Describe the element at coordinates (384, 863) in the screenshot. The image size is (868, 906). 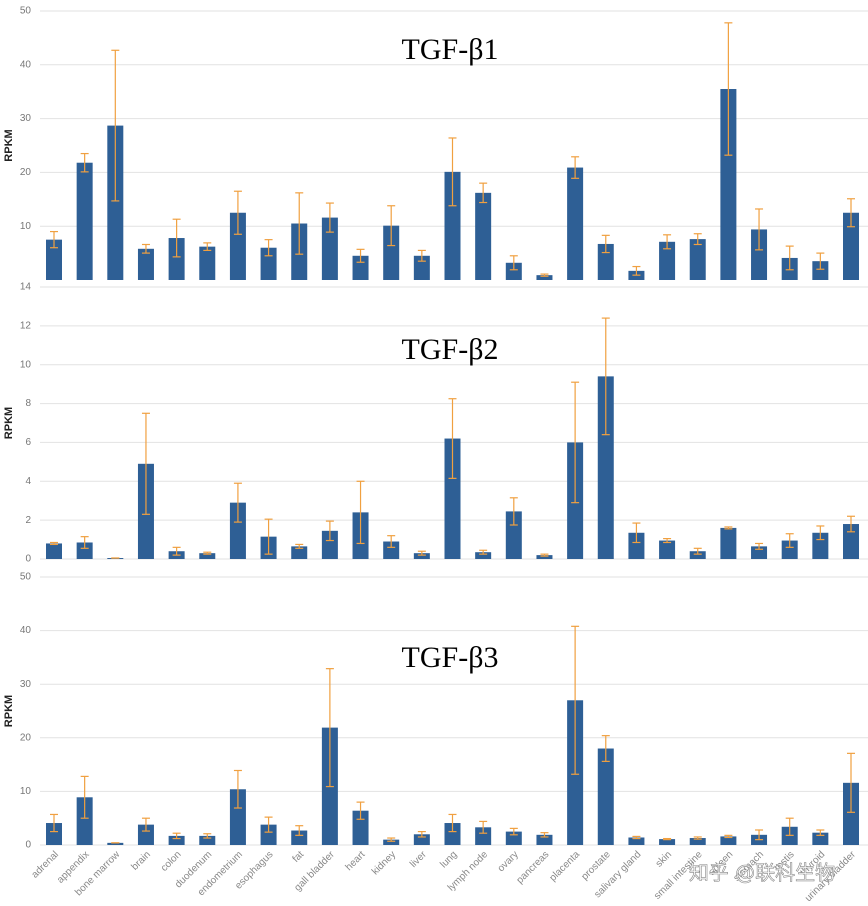
I see `x-tick-label: kidney` at that location.